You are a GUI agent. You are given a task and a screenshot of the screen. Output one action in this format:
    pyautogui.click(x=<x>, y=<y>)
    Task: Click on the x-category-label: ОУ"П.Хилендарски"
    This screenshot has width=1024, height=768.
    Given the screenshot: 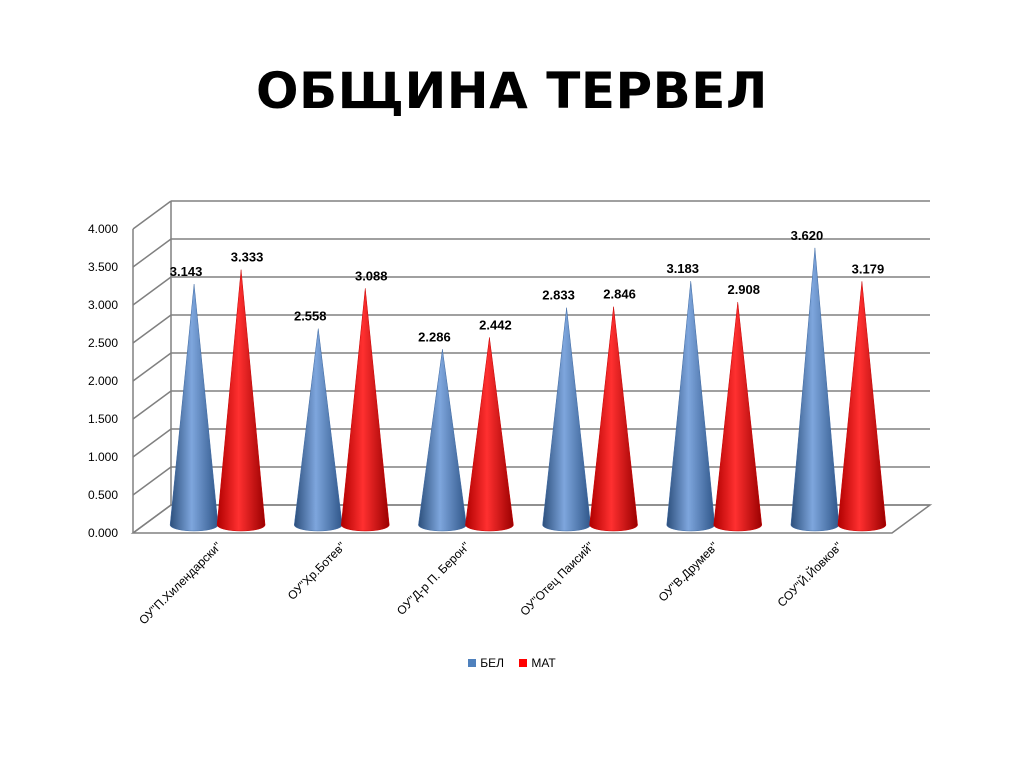 What is the action you would take?
    pyautogui.click(x=180, y=583)
    